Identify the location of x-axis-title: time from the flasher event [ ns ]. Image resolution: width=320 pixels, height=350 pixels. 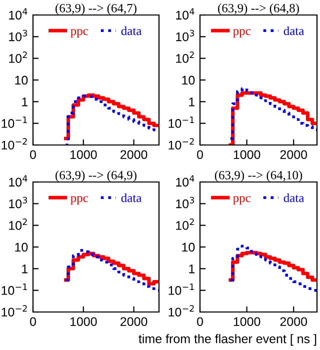
(227, 340).